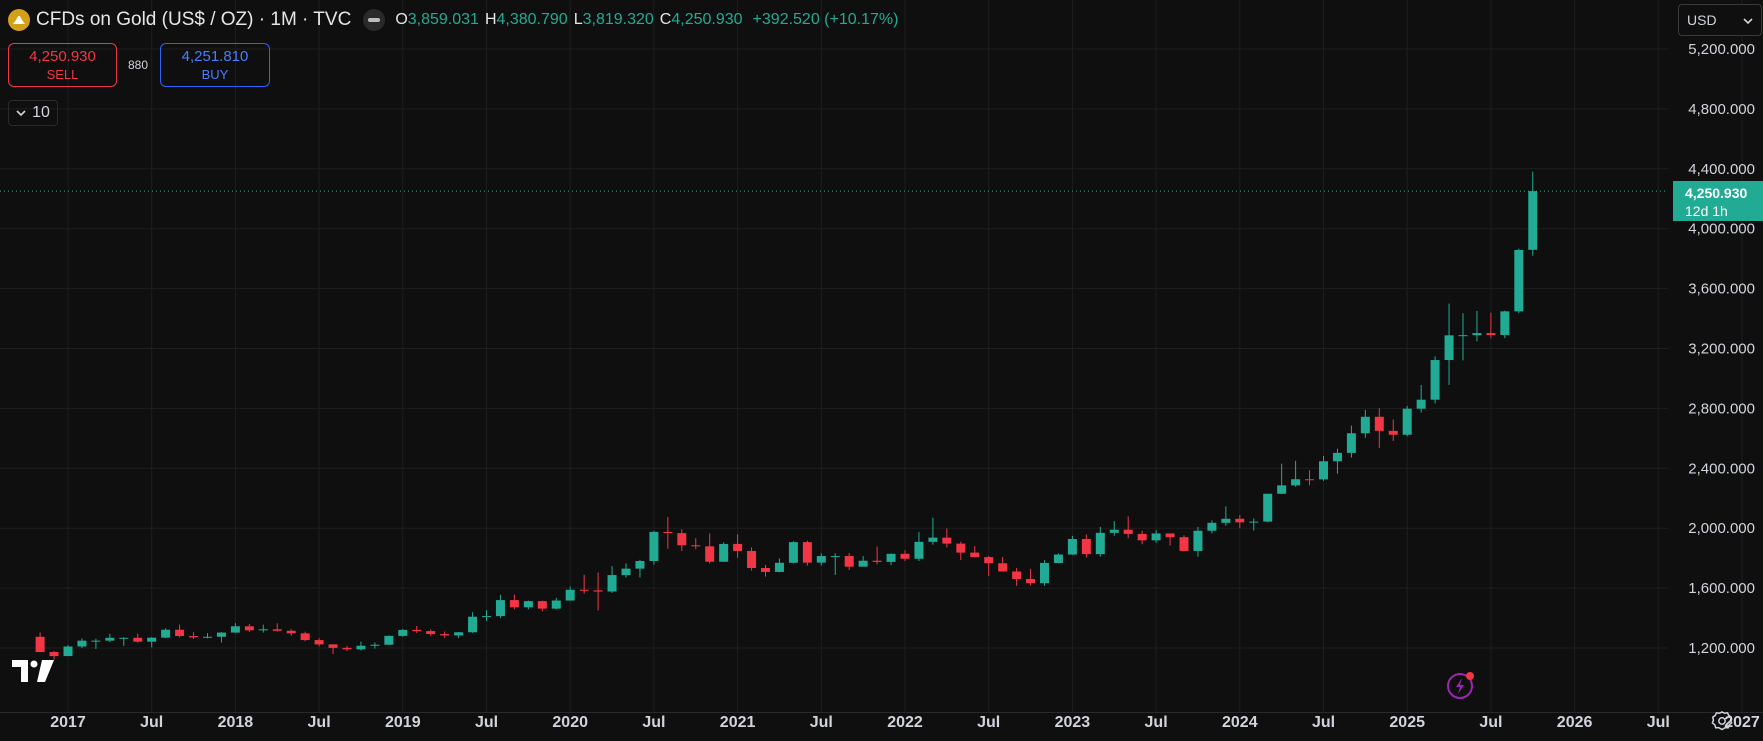 Image resolution: width=1763 pixels, height=741 pixels. I want to click on buy-button: 4,251.810 BUY, so click(215, 65).